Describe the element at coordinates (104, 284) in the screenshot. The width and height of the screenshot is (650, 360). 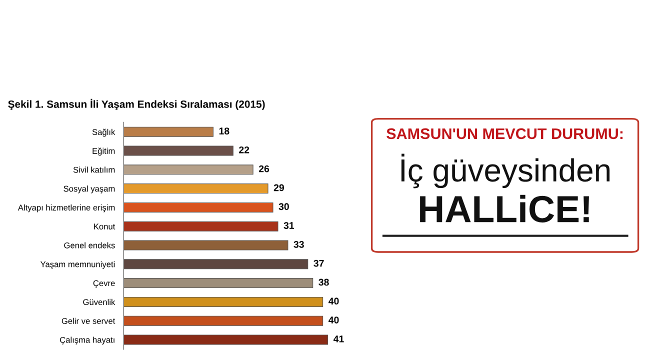
I see `y-tick-label: Çevre` at that location.